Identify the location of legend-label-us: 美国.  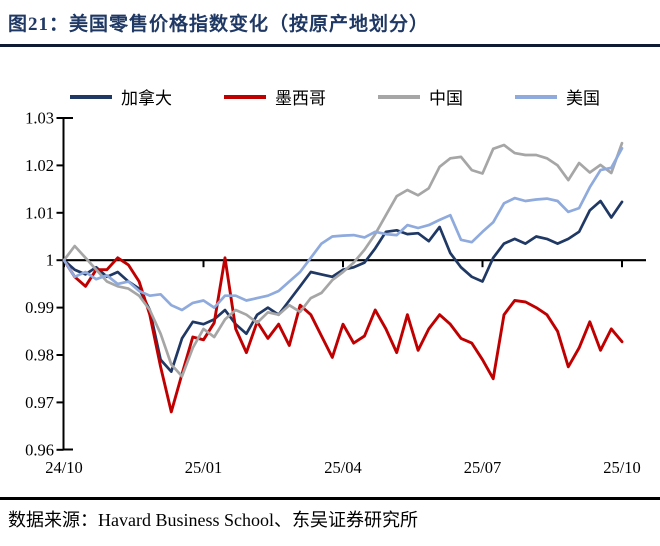
(583, 98).